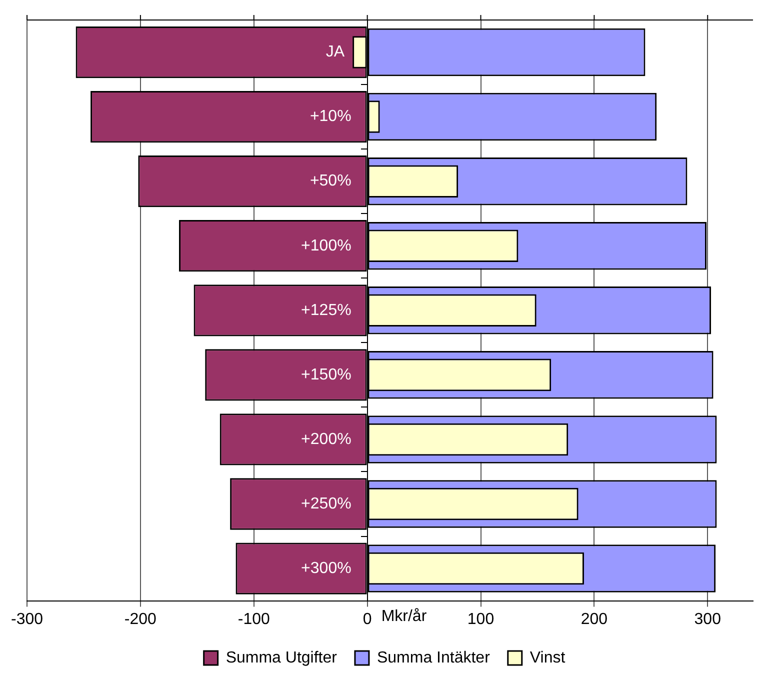  Describe the element at coordinates (27, 619) in the screenshot. I see `x-tick-label: -300` at that location.